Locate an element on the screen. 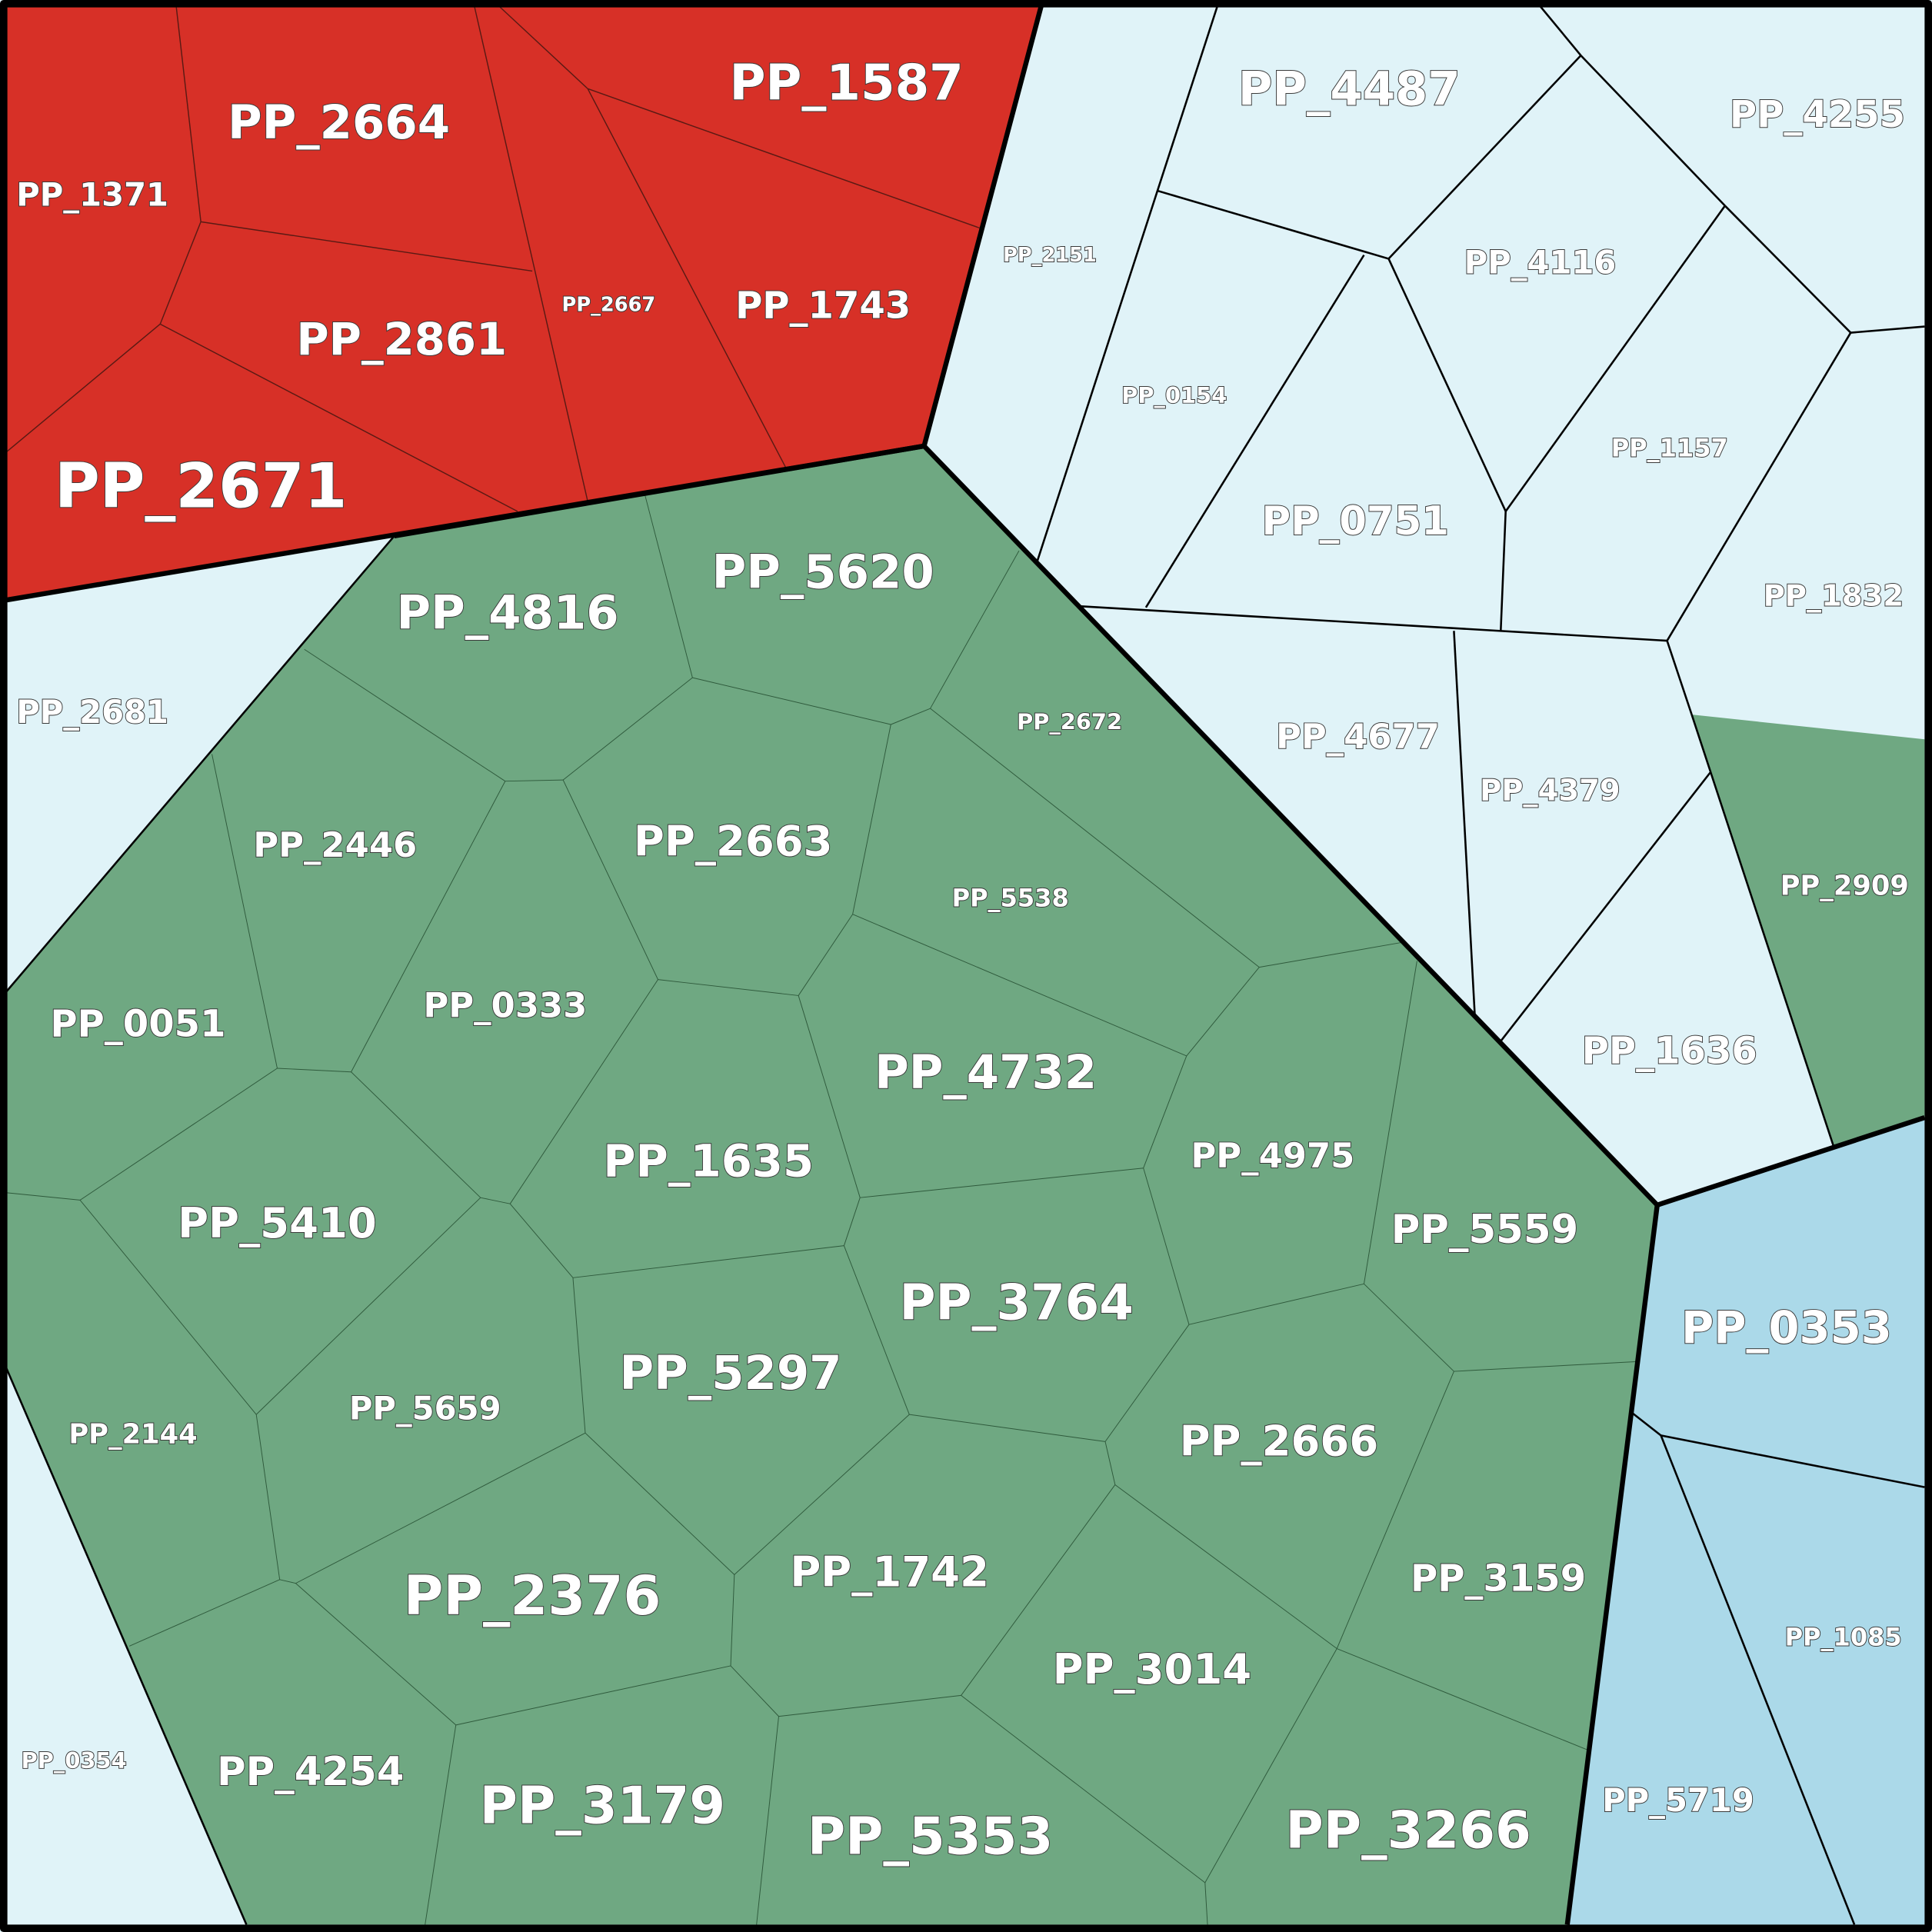 The image size is (1932, 1932). green-region is located at coordinates (1808, 930).